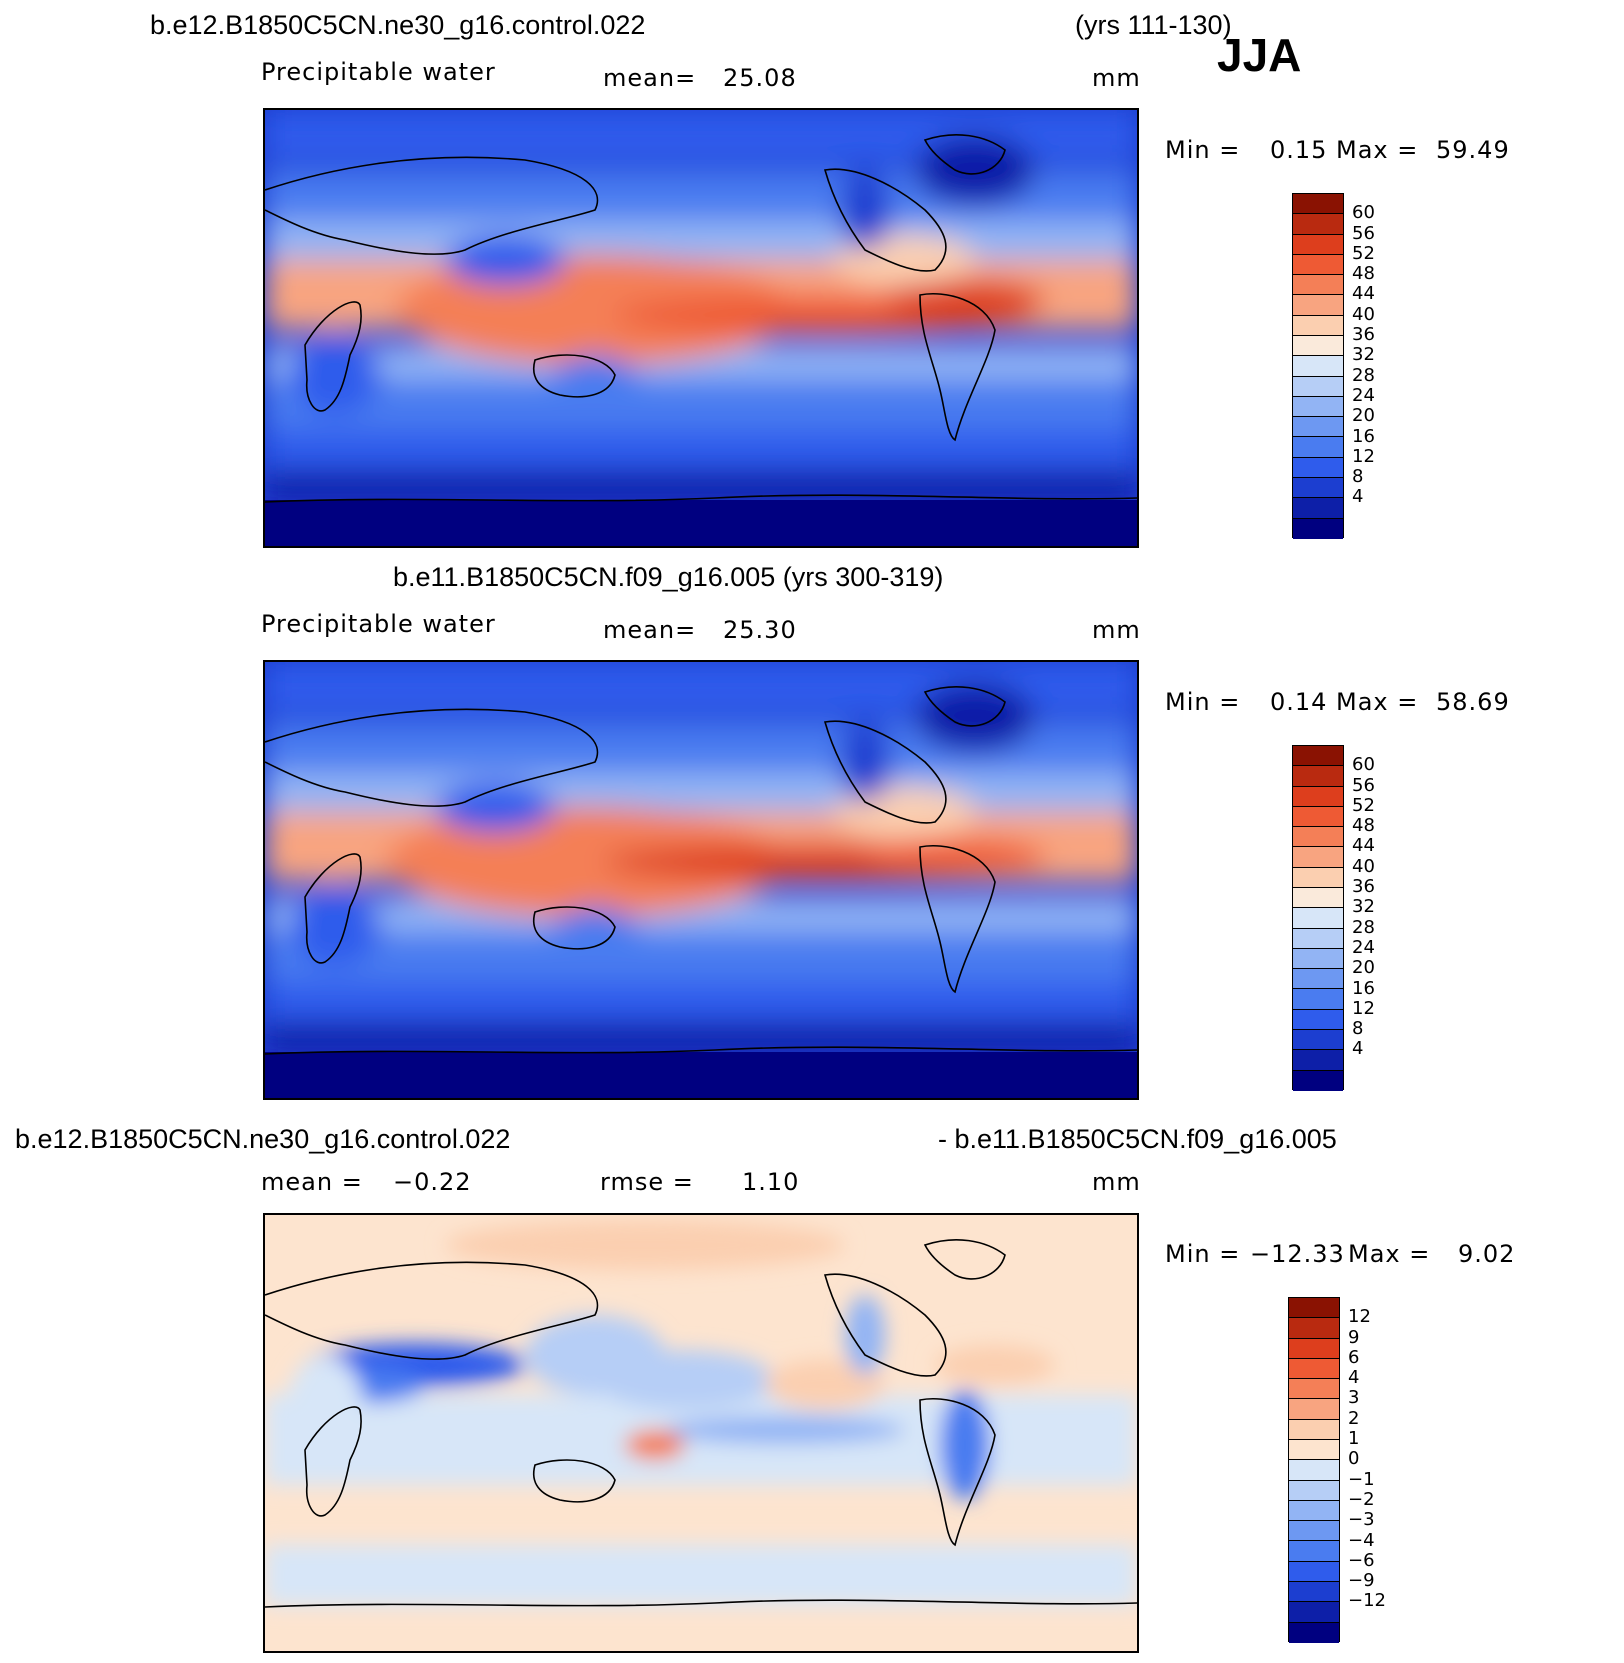  I want to click on panel2-colorbar, so click(1318, 918).